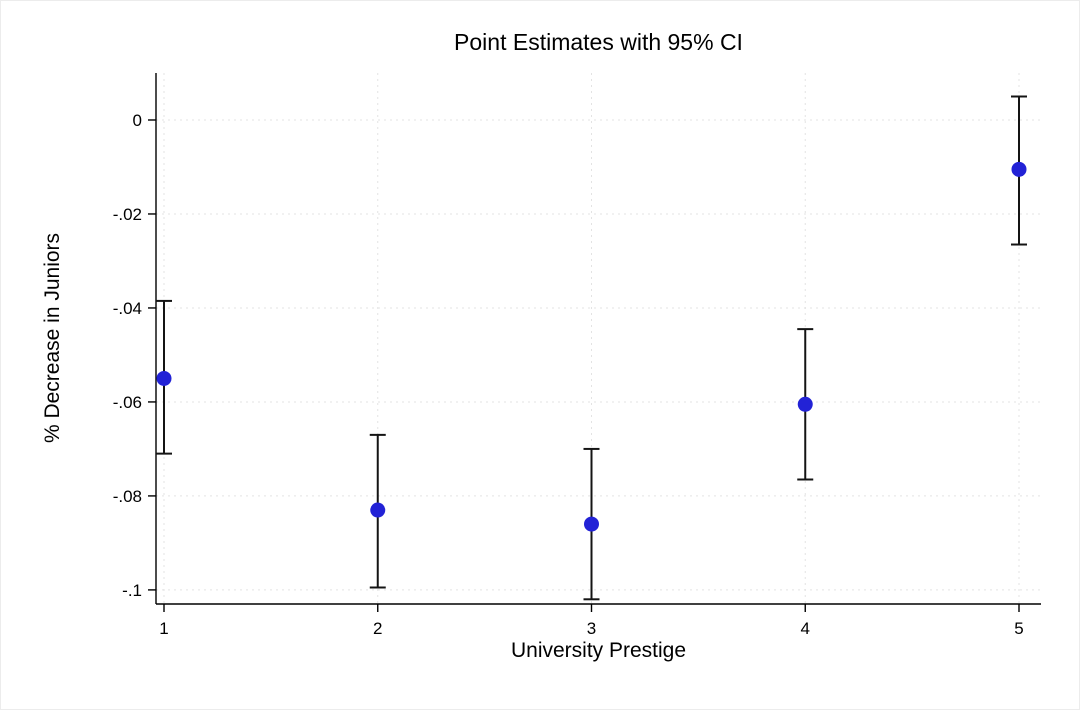  Describe the element at coordinates (137, 120) in the screenshot. I see `y-tick-label: 0` at that location.